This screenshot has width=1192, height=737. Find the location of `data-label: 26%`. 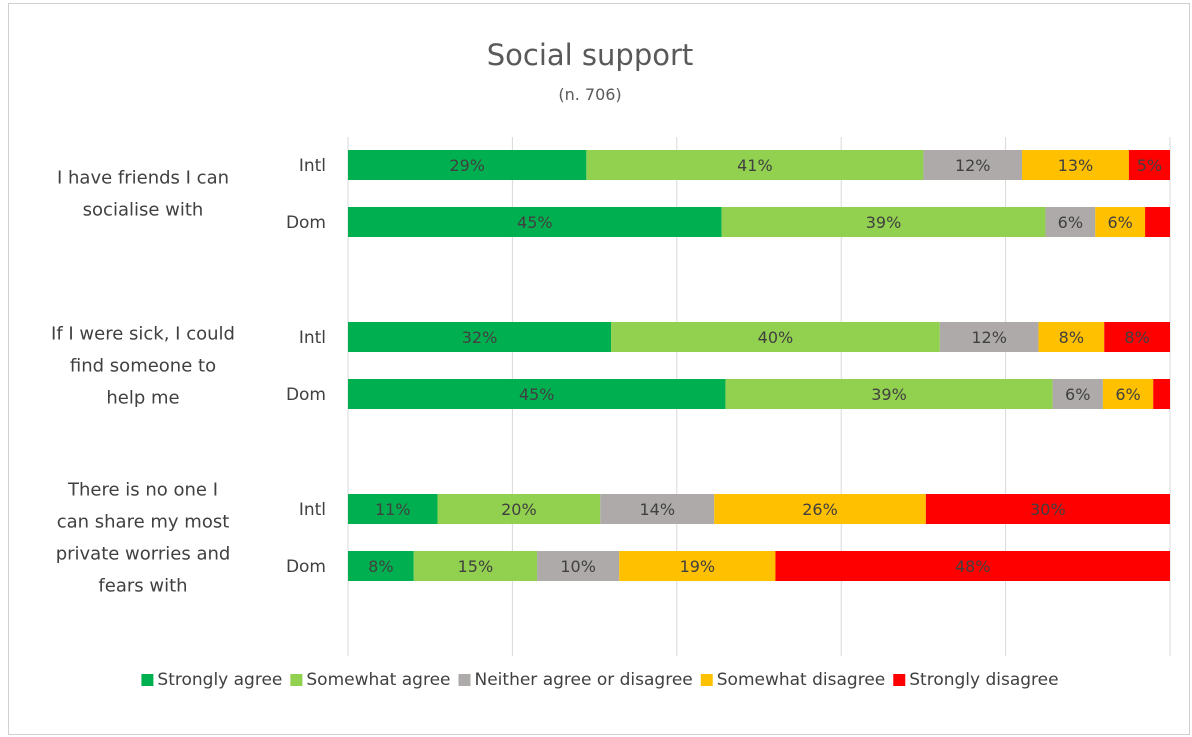

data-label: 26% is located at coordinates (820, 509).